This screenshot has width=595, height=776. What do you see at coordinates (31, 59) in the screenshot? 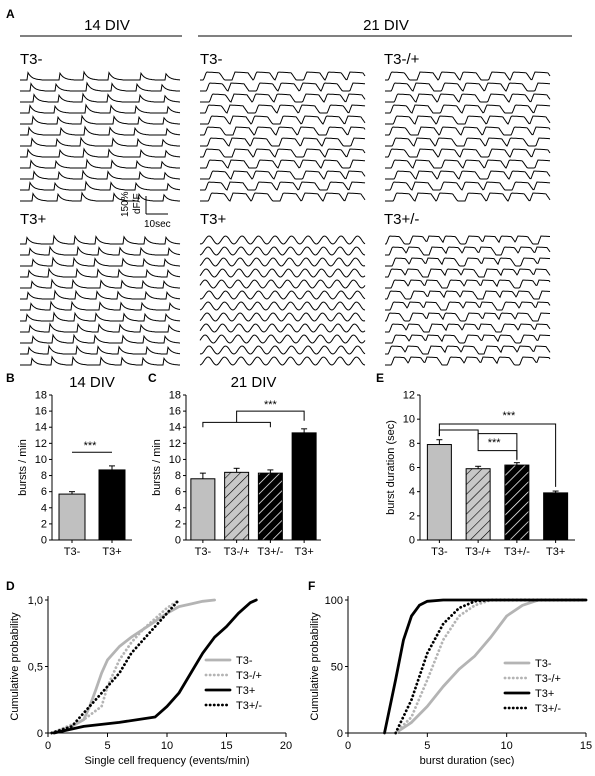
I see `condition-label-top-14: T3-` at bounding box center [31, 59].